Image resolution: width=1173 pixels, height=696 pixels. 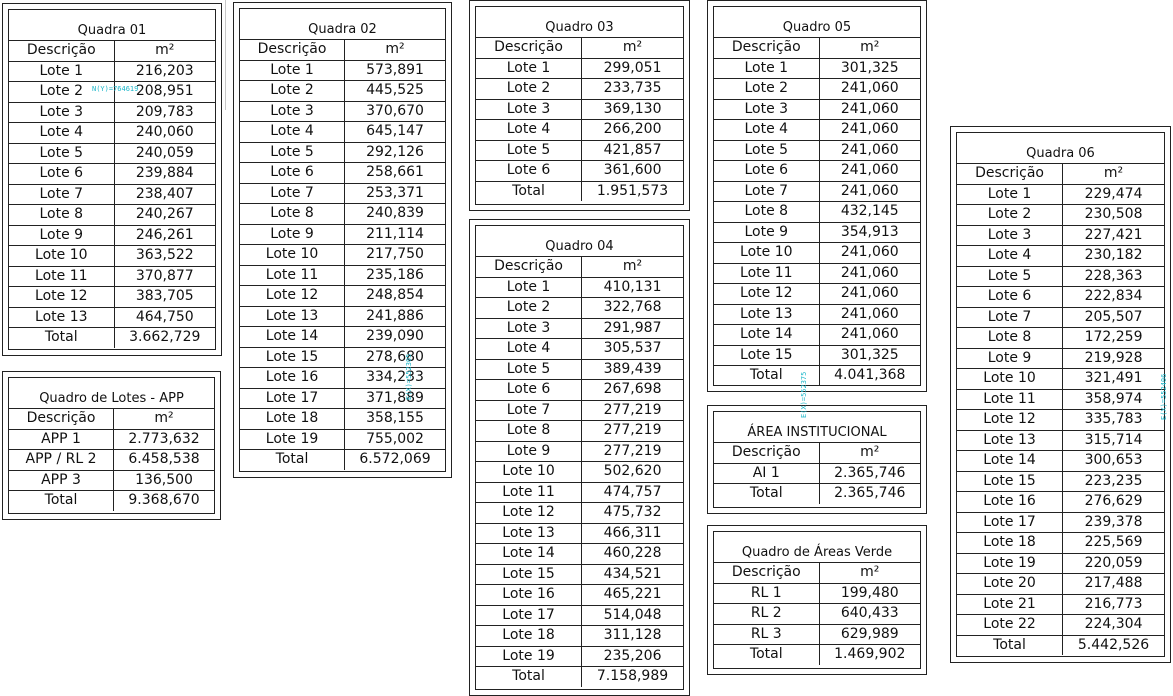 What do you see at coordinates (579, 472) in the screenshot?
I see `table-row: Lote 10 502,620` at bounding box center [579, 472].